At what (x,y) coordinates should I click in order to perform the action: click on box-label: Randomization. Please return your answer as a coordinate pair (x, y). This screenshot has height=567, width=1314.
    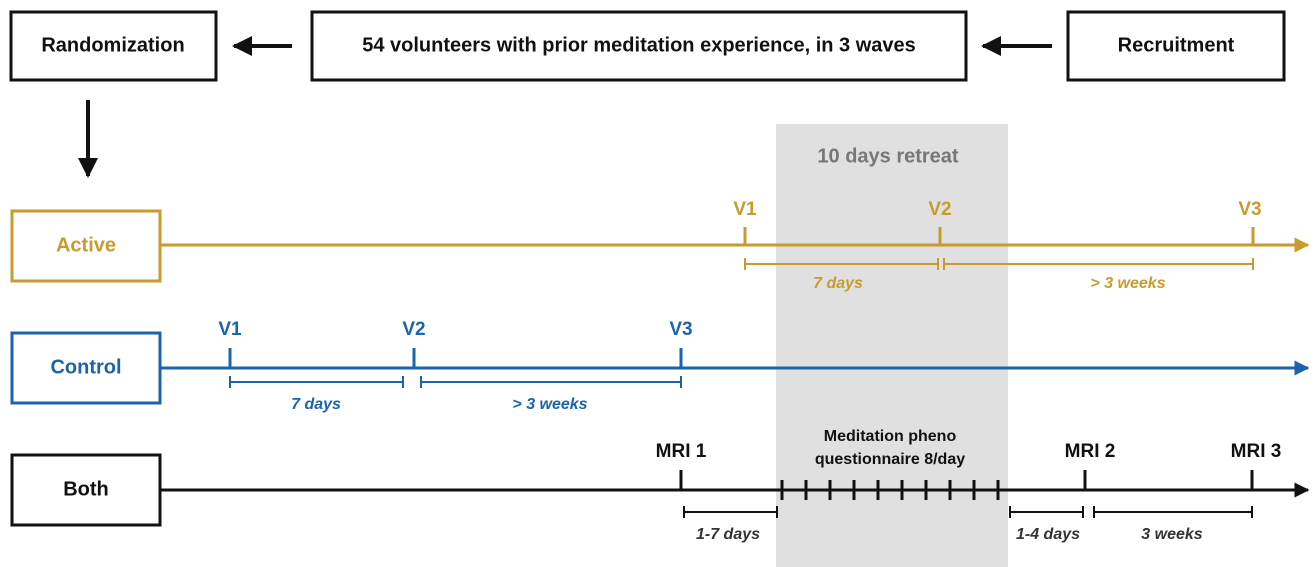
    Looking at the image, I should click on (112, 45).